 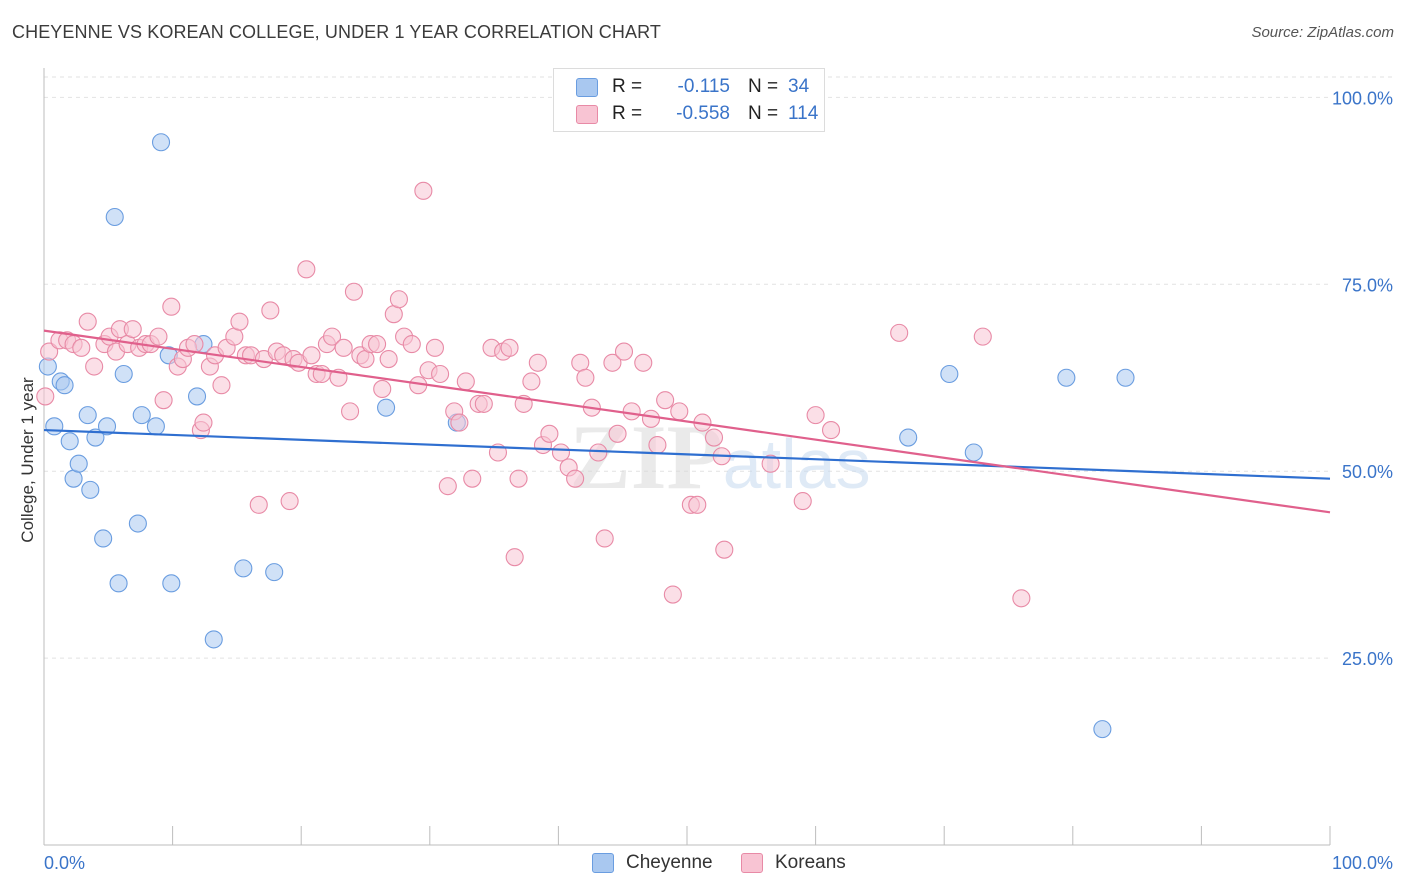 I want to click on source-credit: Source: ZipAtlas.com, so click(x=1322, y=32).